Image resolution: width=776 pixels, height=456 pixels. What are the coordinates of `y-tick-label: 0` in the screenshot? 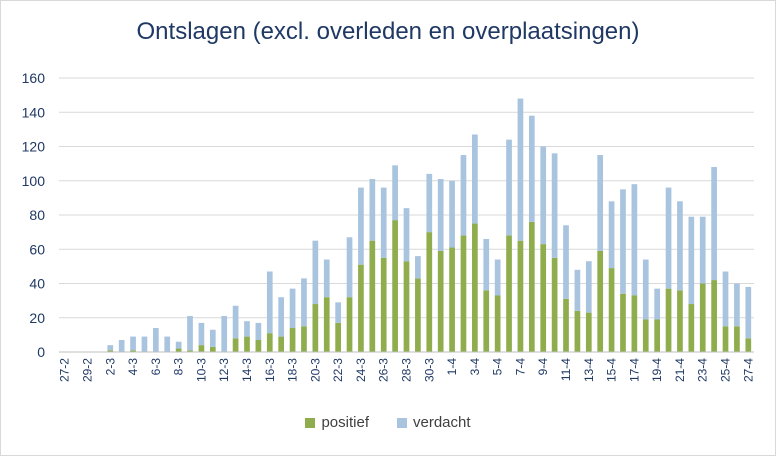 It's located at (41, 352).